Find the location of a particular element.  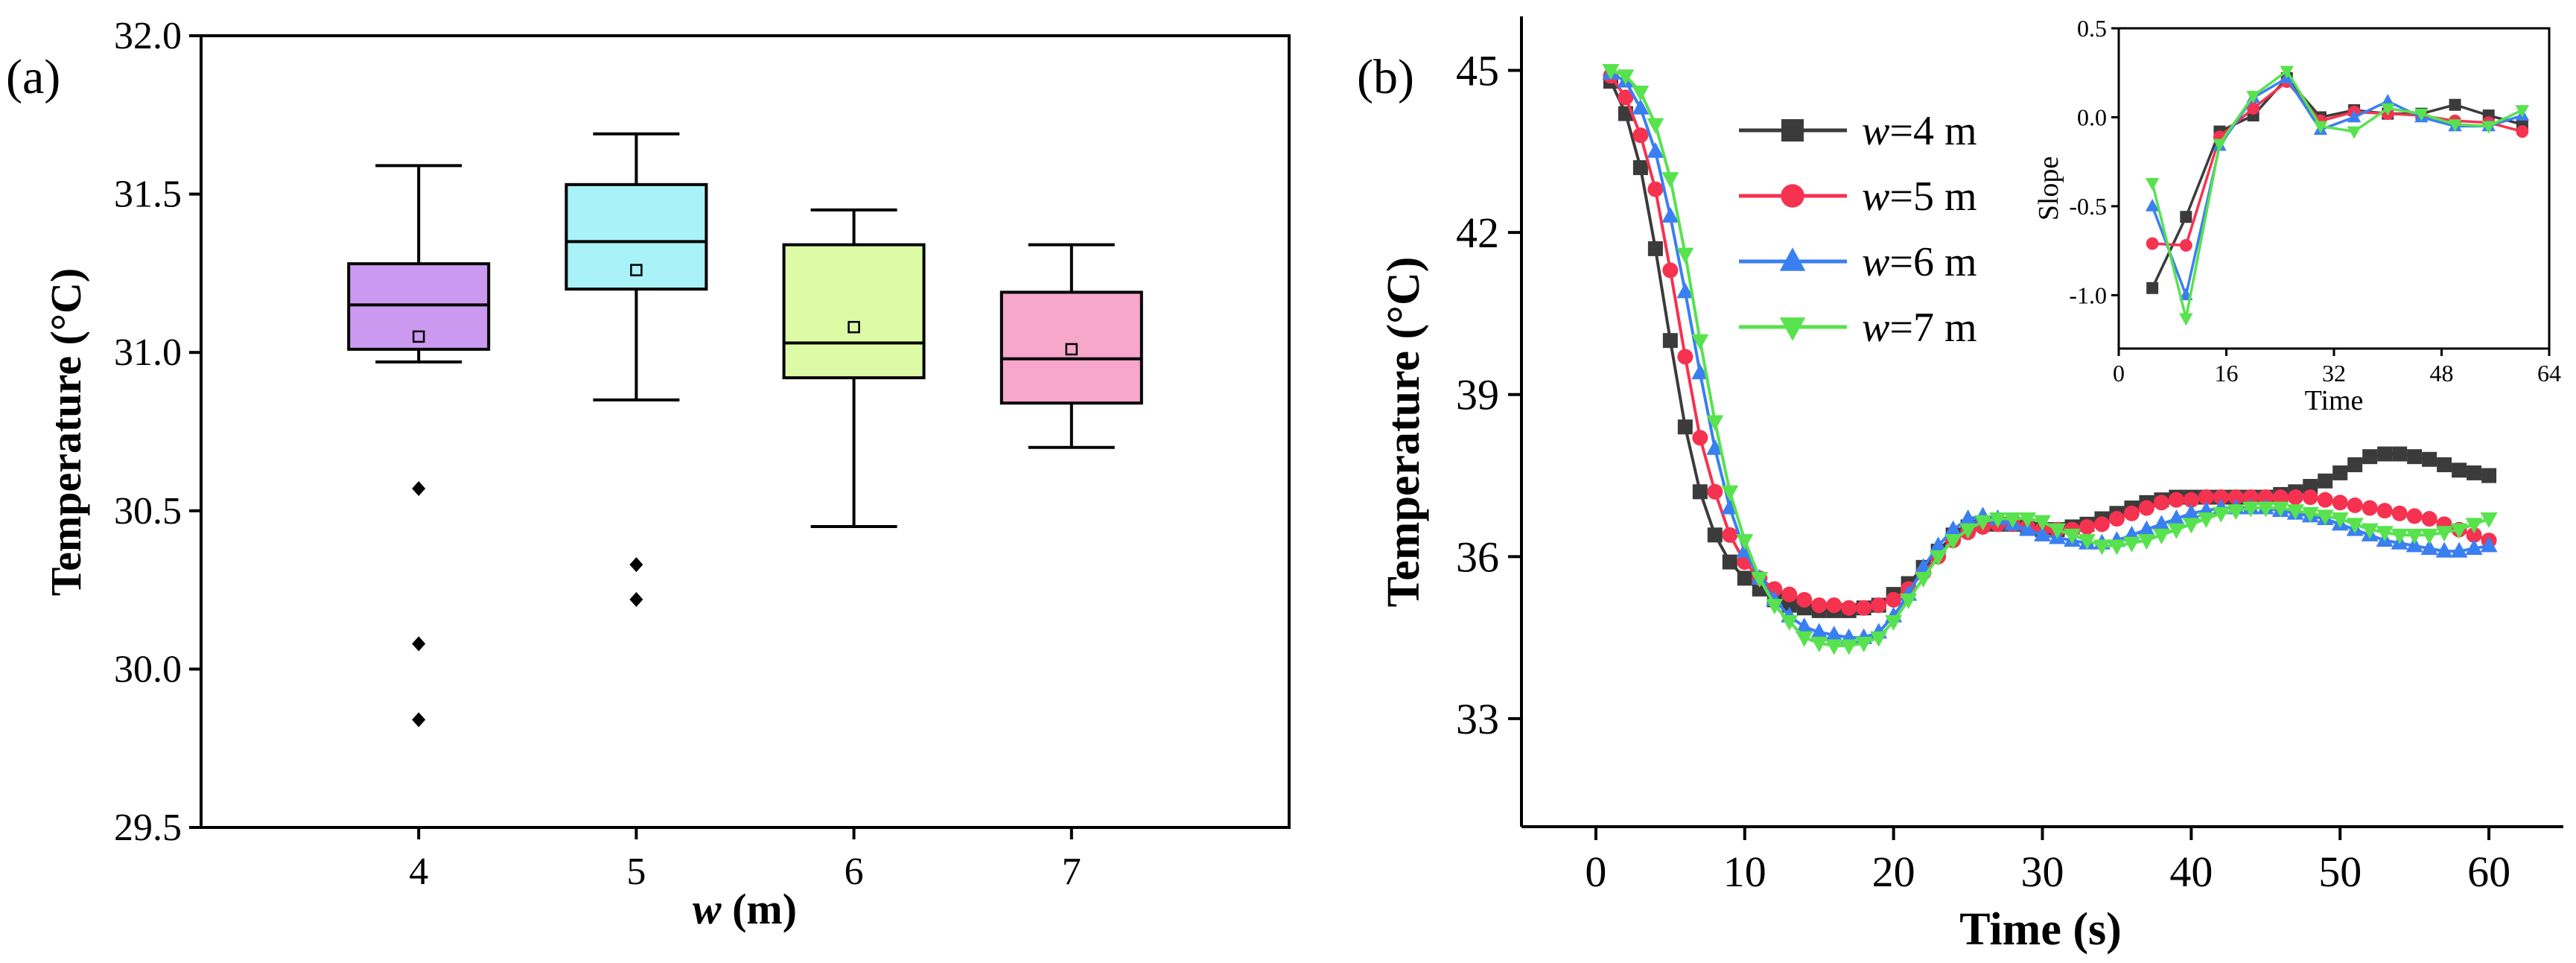

x-tick-label: 50 is located at coordinates (2340, 872).